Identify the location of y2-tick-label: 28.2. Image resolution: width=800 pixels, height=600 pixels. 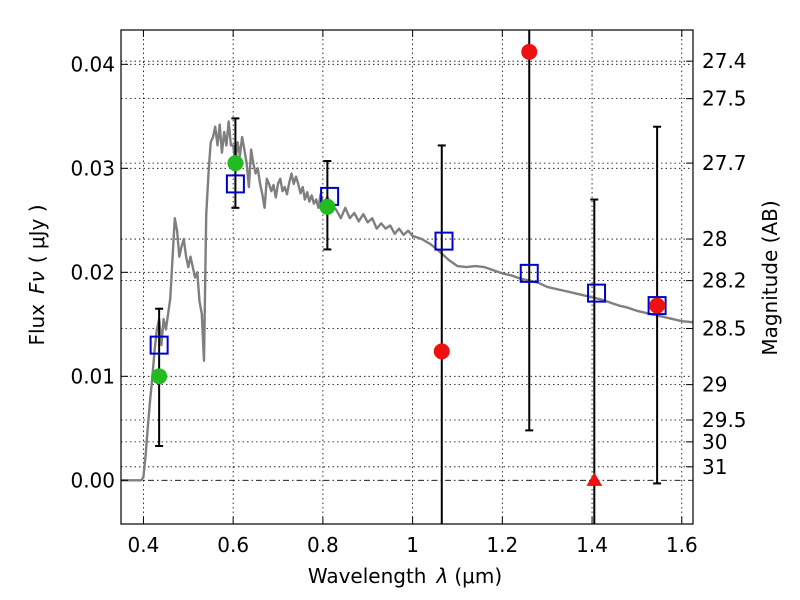
(724, 281).